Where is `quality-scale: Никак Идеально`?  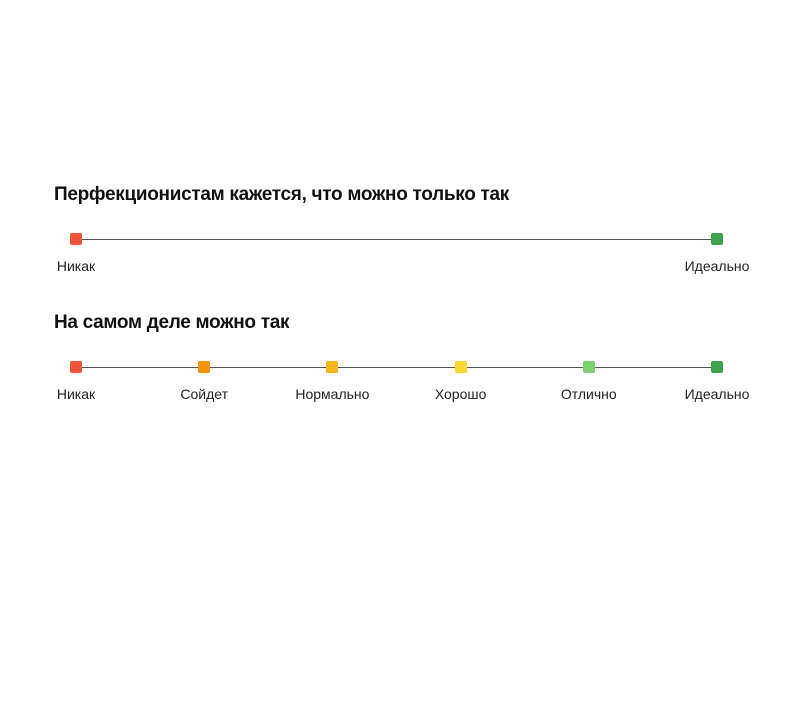
quality-scale: Никак Идеально is located at coordinates (400, 253).